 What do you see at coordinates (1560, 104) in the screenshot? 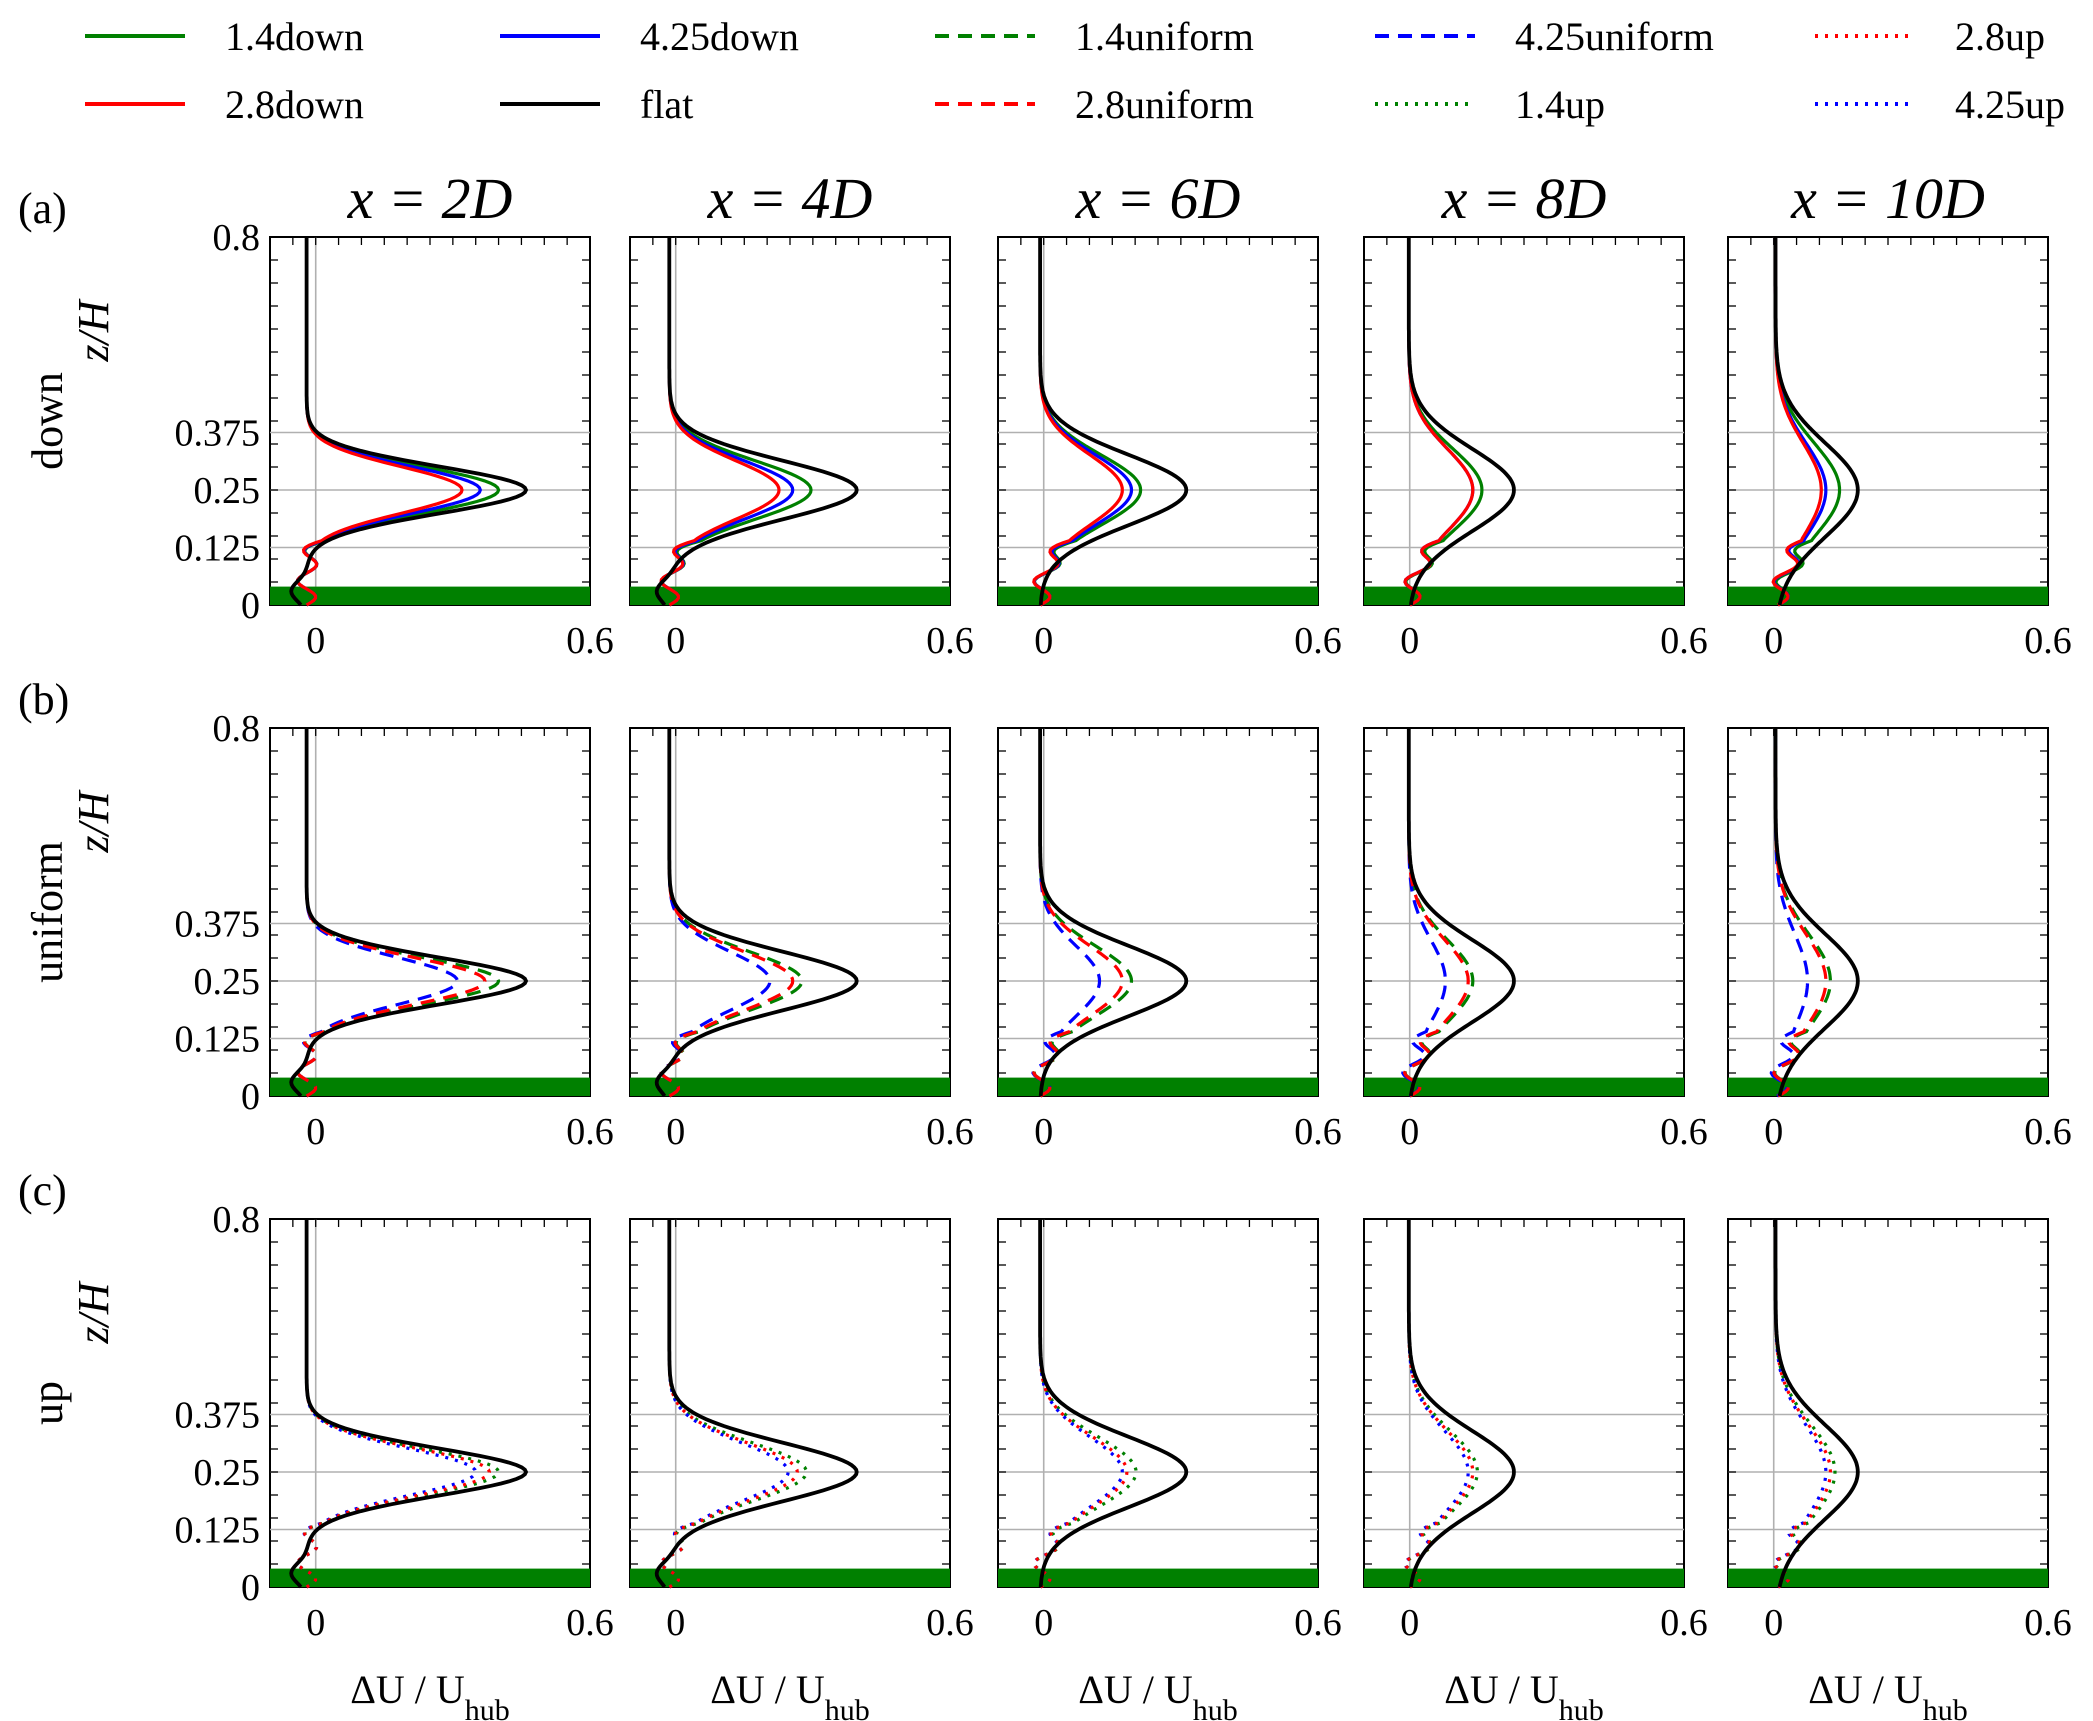
I see `legend-label-1.4up: 1.4up` at bounding box center [1560, 104].